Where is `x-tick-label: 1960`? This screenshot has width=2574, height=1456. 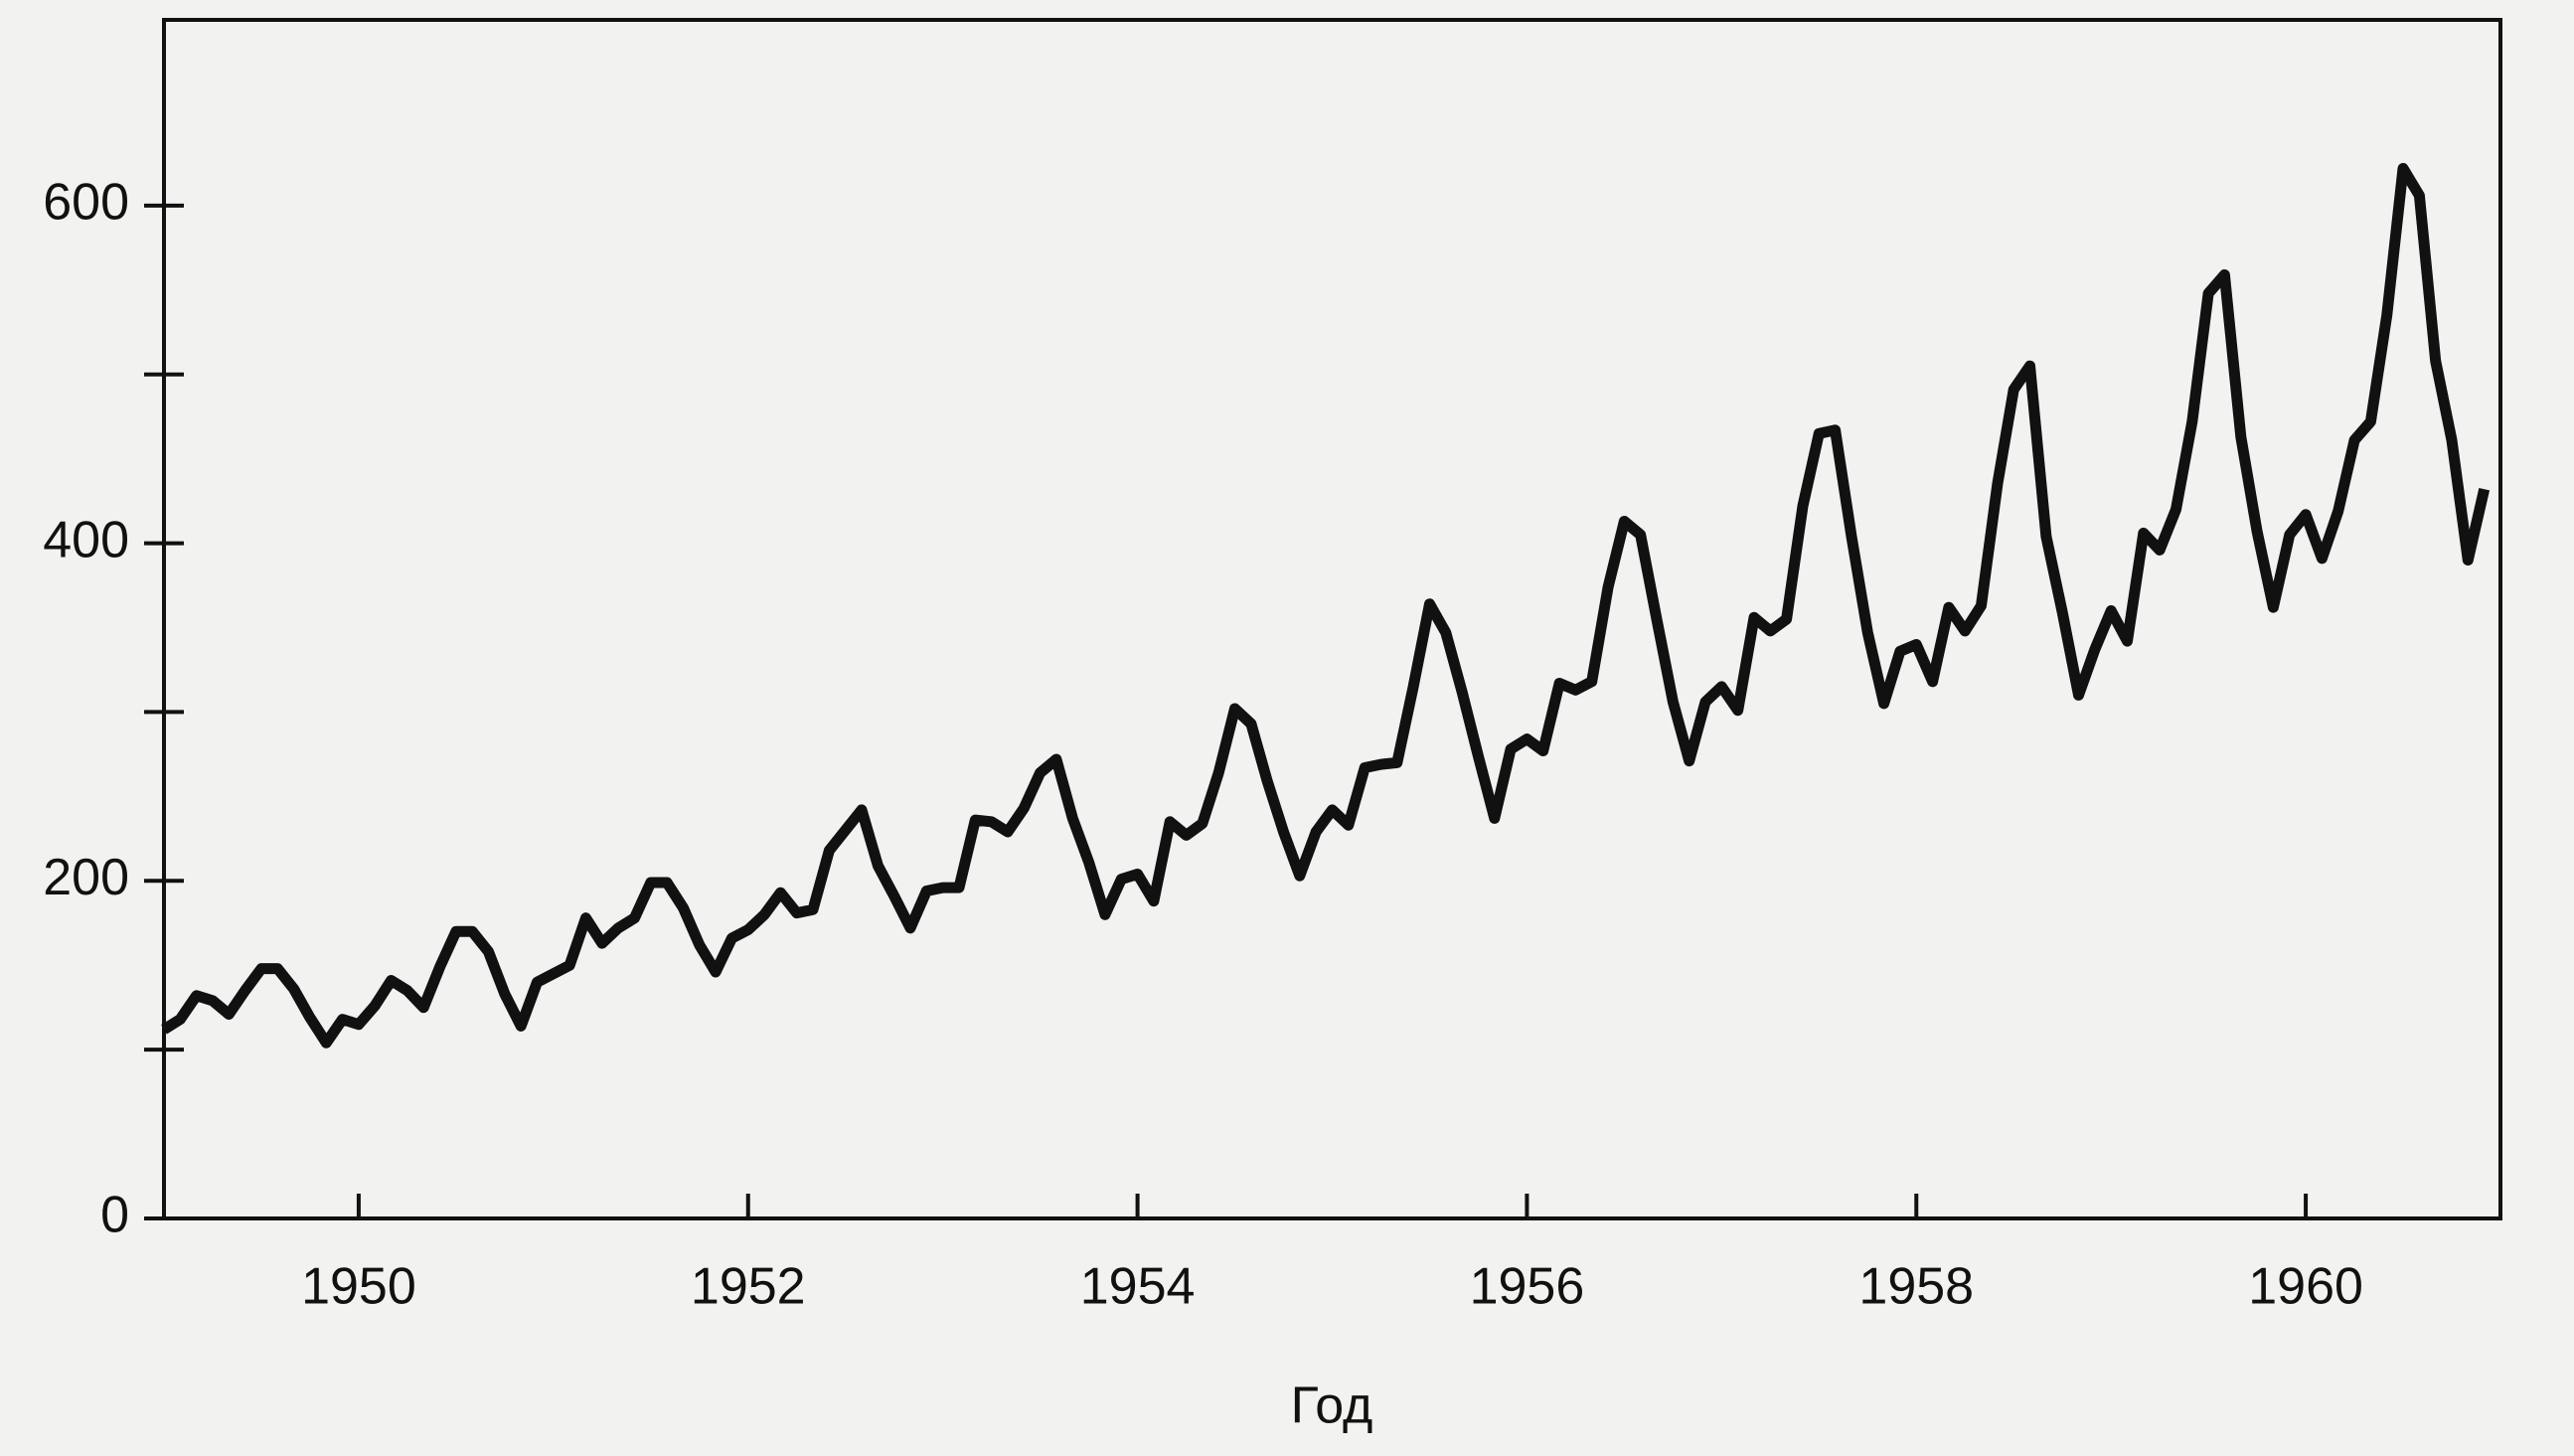
x-tick-label: 1960 is located at coordinates (2305, 1287).